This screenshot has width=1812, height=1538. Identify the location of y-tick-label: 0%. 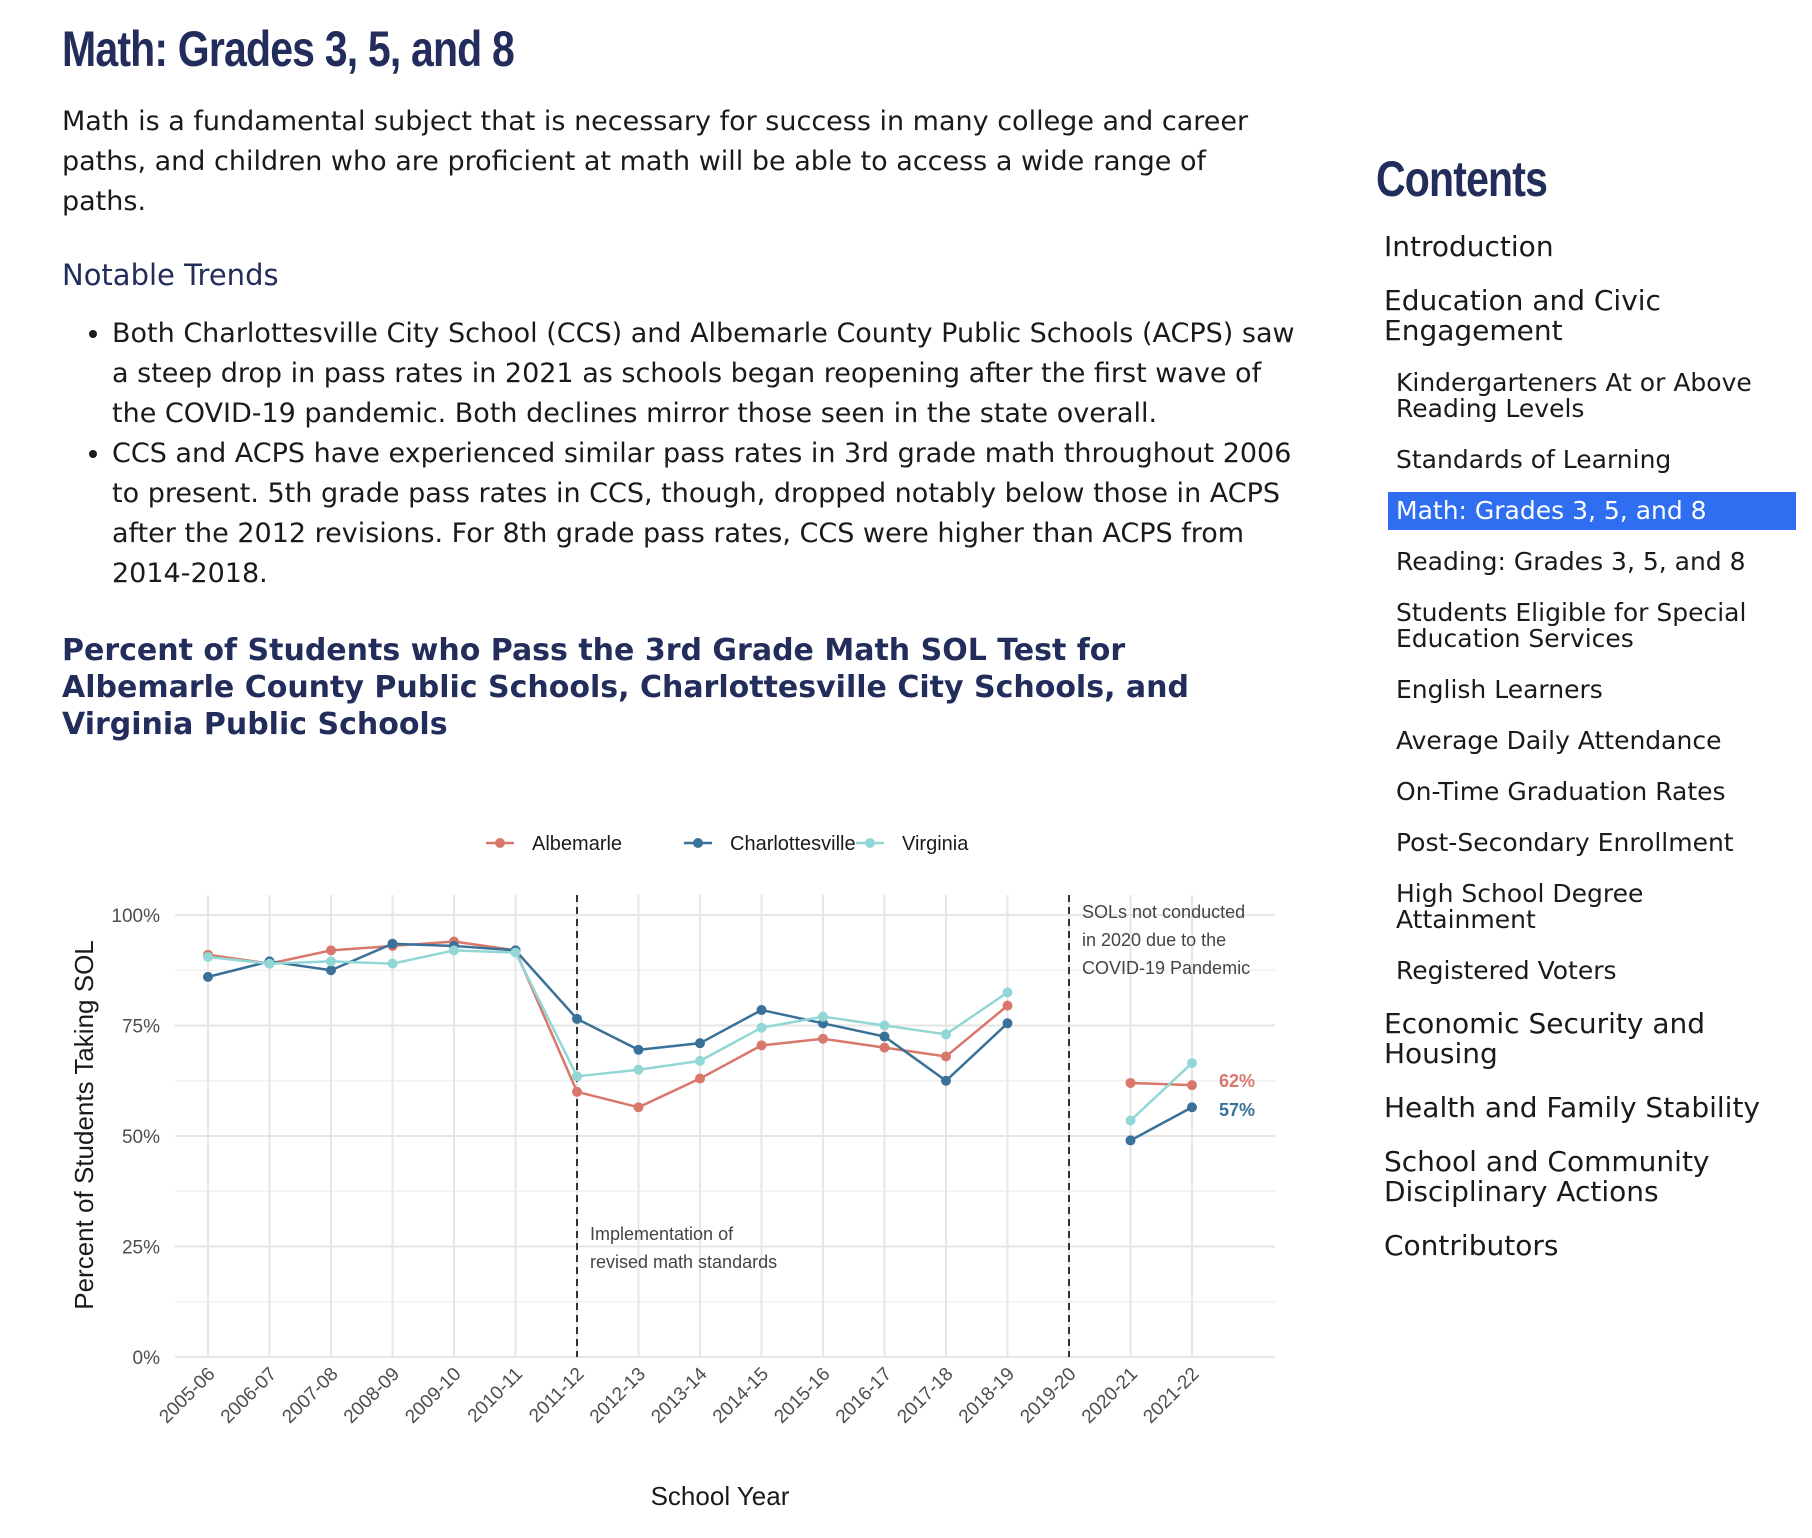
(147, 1358).